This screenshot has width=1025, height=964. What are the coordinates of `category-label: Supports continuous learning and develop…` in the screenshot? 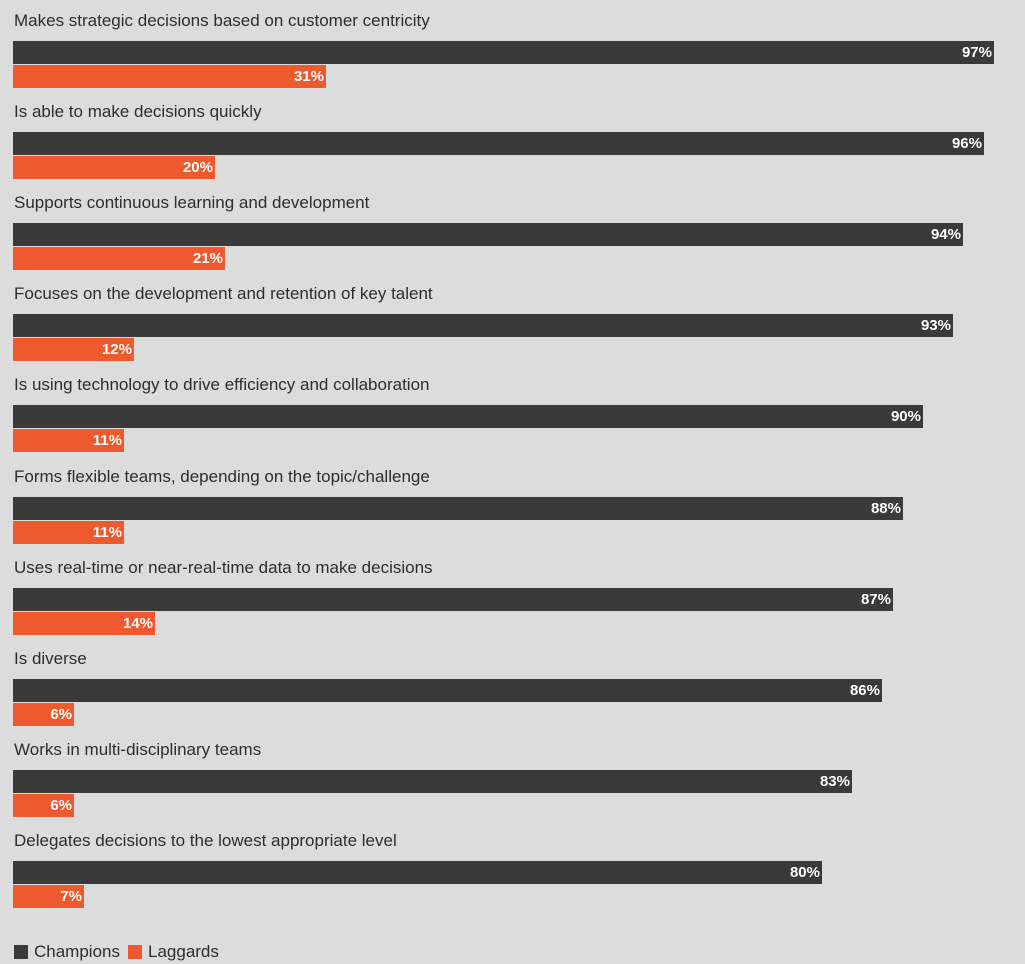 It's located at (192, 203).